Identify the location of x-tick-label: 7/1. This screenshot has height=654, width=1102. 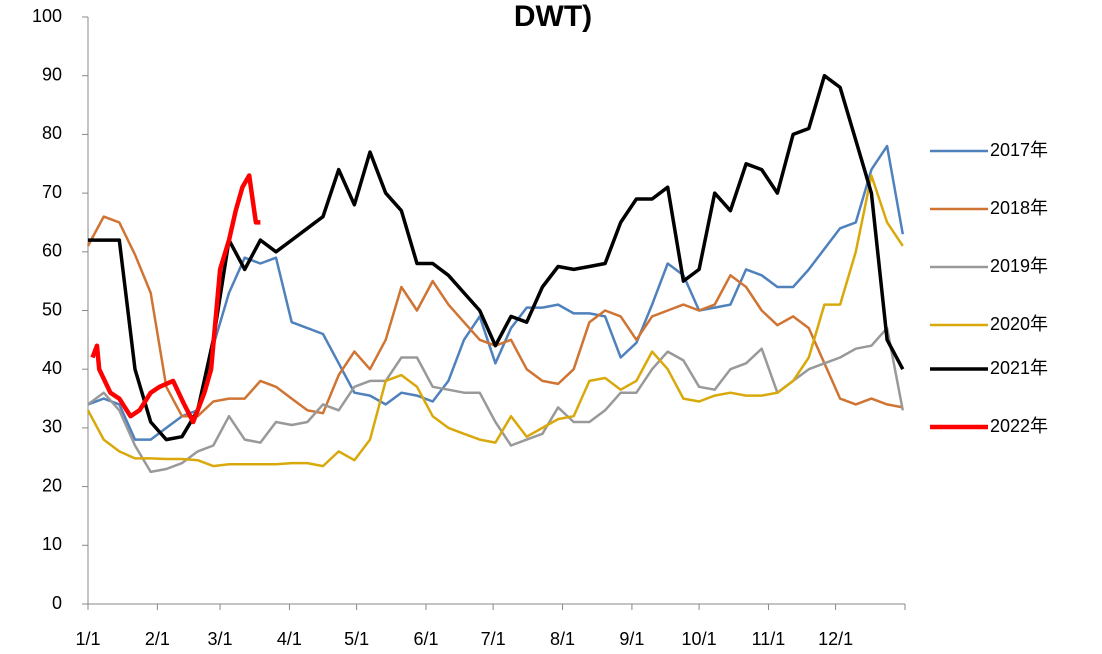
(493, 639).